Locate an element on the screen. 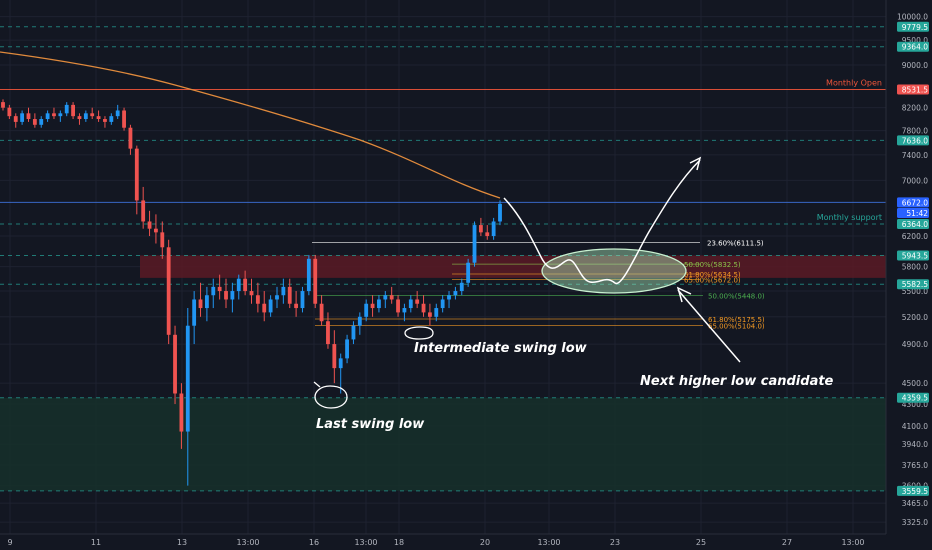 The width and height of the screenshot is (932, 550). time-tick-label: 16 is located at coordinates (314, 542).